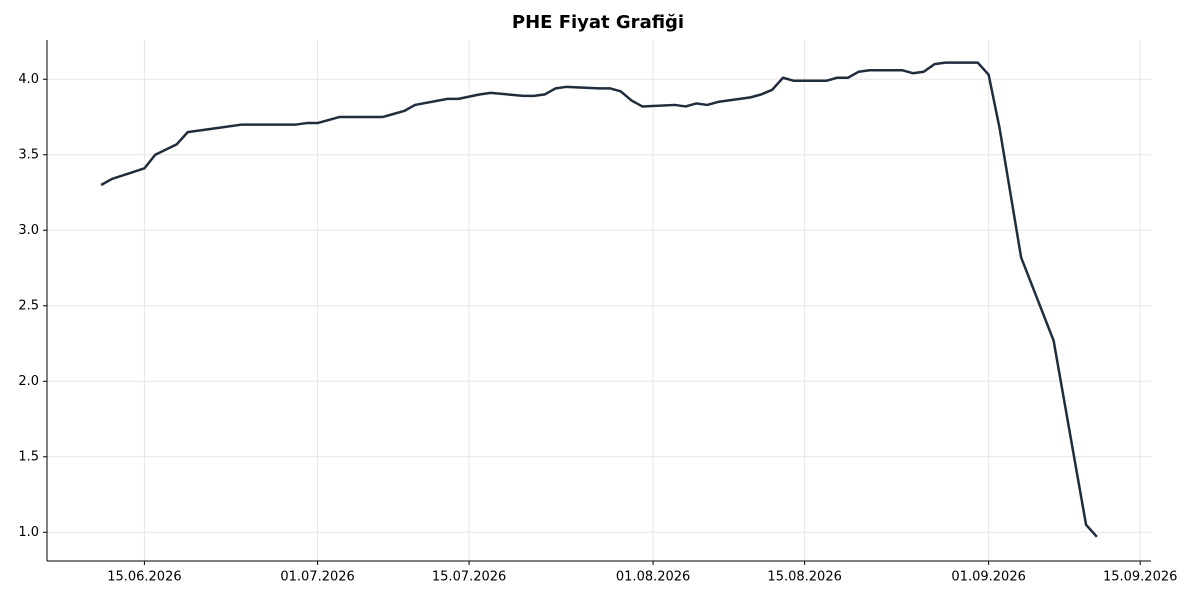 The height and width of the screenshot is (600, 1200). What do you see at coordinates (469, 577) in the screenshot?
I see `x-tick-label: 15.07.2026` at bounding box center [469, 577].